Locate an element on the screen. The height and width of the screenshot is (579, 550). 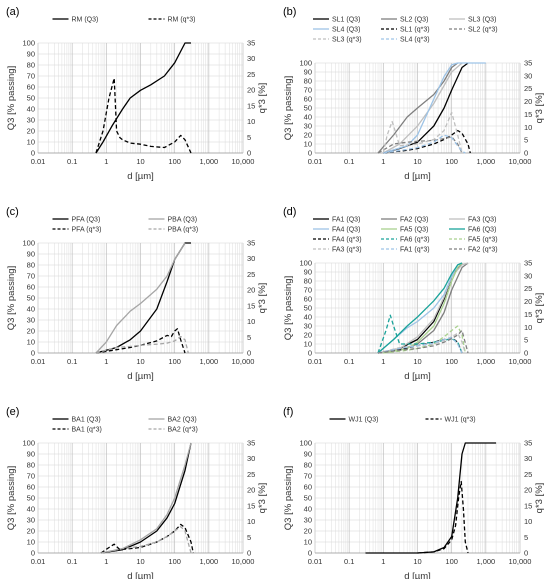
legend-label: BA1 (Q3) is located at coordinates (86, 420).